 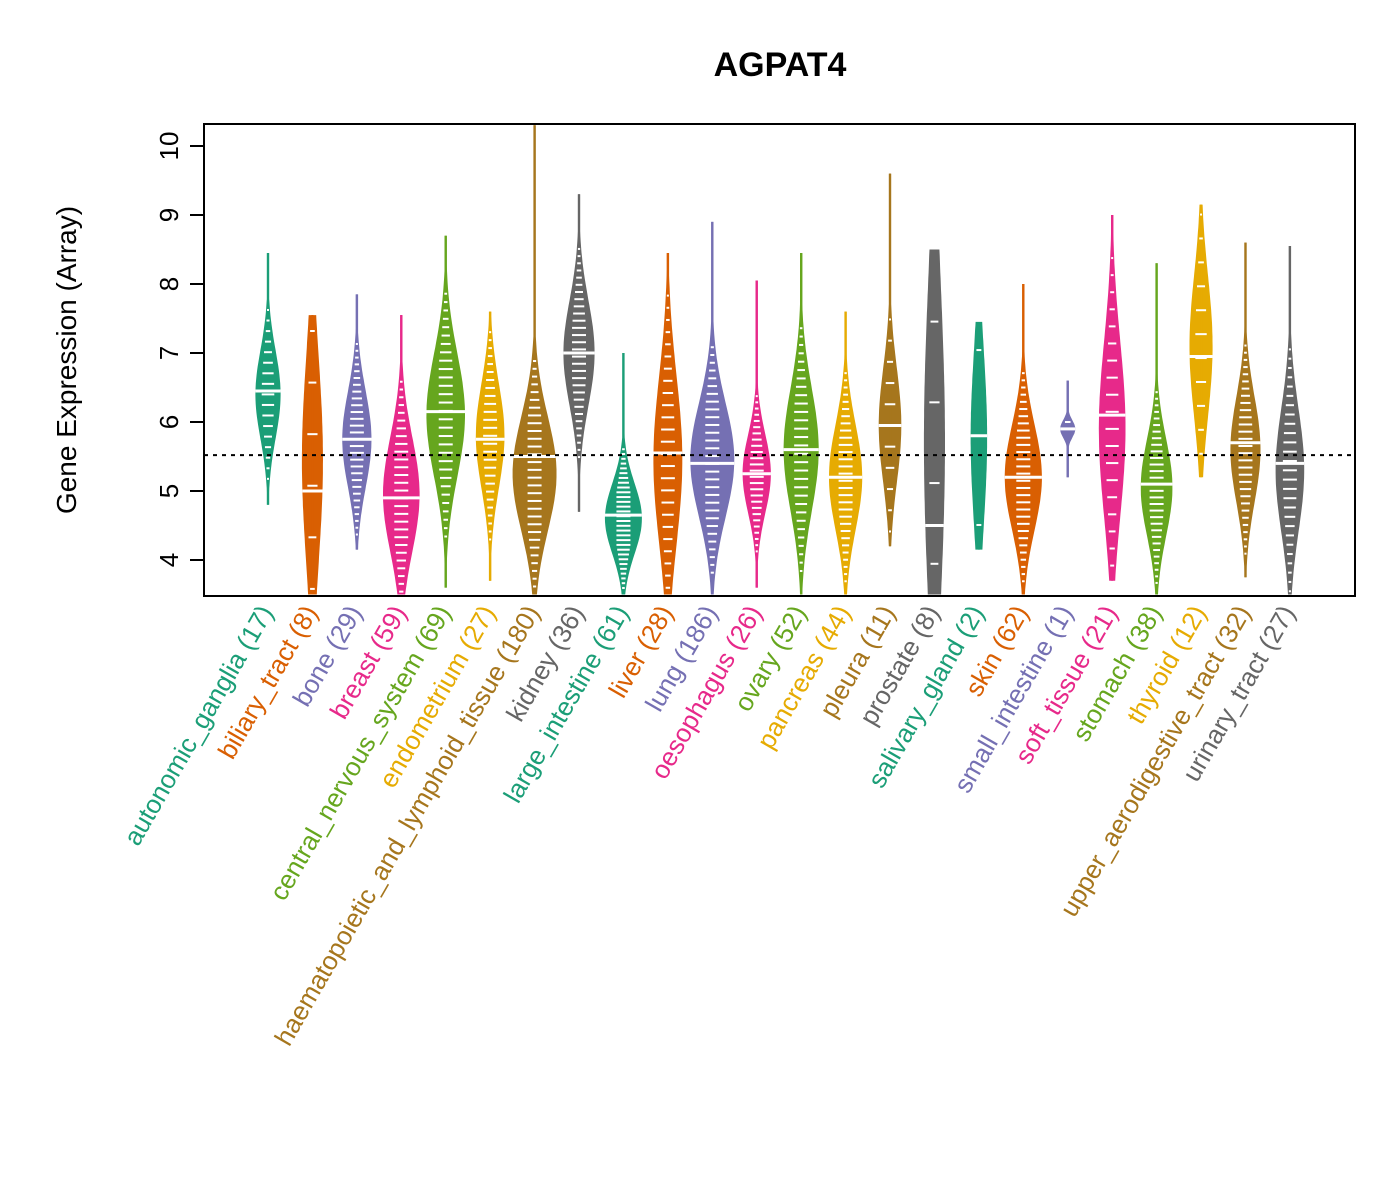 What do you see at coordinates (169, 284) in the screenshot?
I see `y-tick-label: 8` at bounding box center [169, 284].